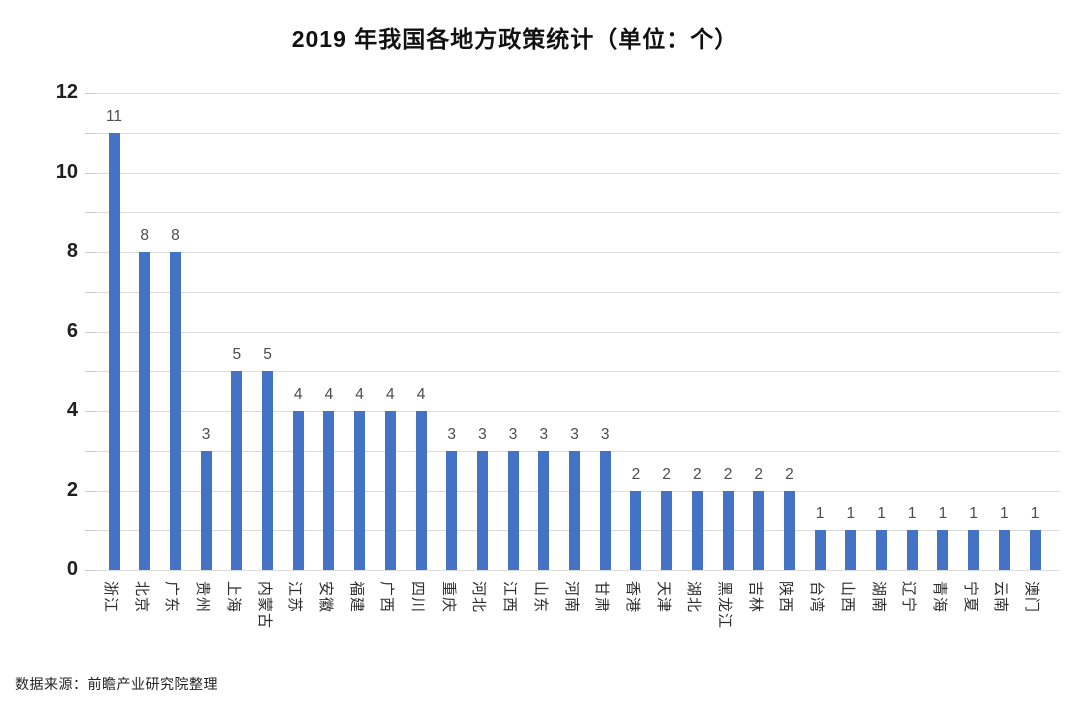 The height and width of the screenshot is (721, 1080). What do you see at coordinates (479, 597) in the screenshot?
I see `x-axis-label-text: 河北` at bounding box center [479, 597].